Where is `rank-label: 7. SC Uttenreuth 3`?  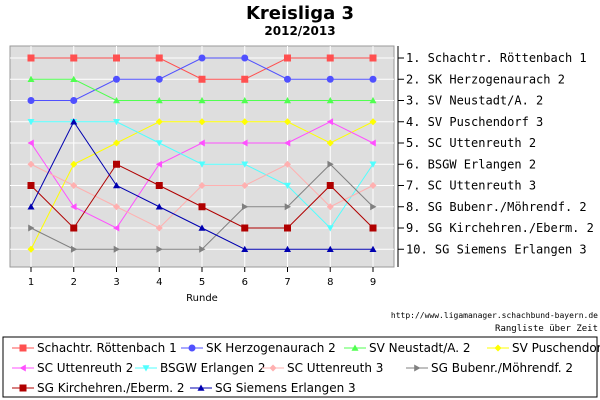 rank-label: 7. SC Uttenreuth 3 is located at coordinates (471, 186).